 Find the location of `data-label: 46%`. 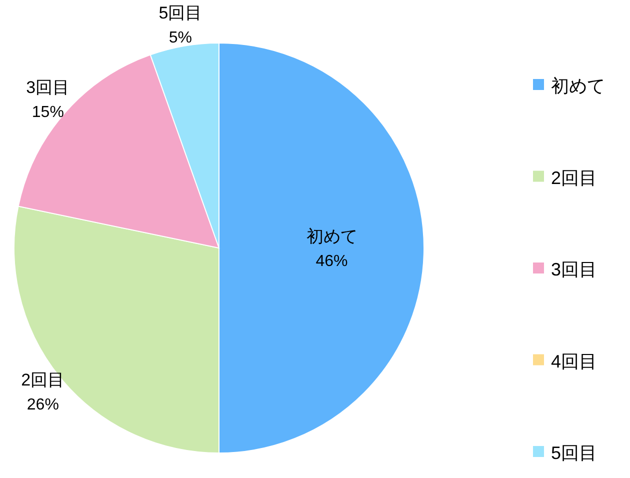

data-label: 46% is located at coordinates (332, 261).